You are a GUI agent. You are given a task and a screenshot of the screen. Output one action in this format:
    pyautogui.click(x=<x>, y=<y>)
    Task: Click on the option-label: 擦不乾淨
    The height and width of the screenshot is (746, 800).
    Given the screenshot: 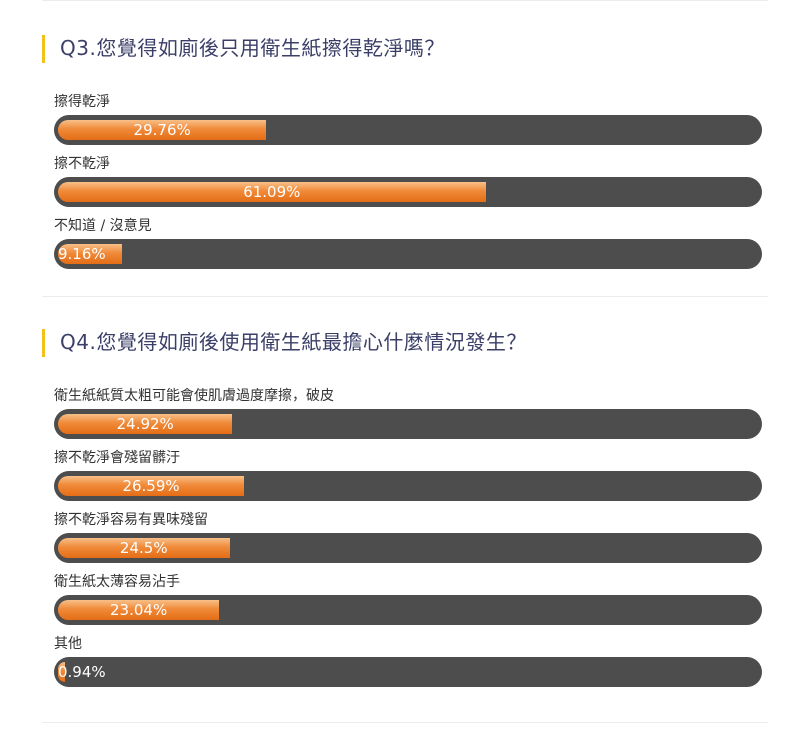 What is the action you would take?
    pyautogui.click(x=82, y=164)
    